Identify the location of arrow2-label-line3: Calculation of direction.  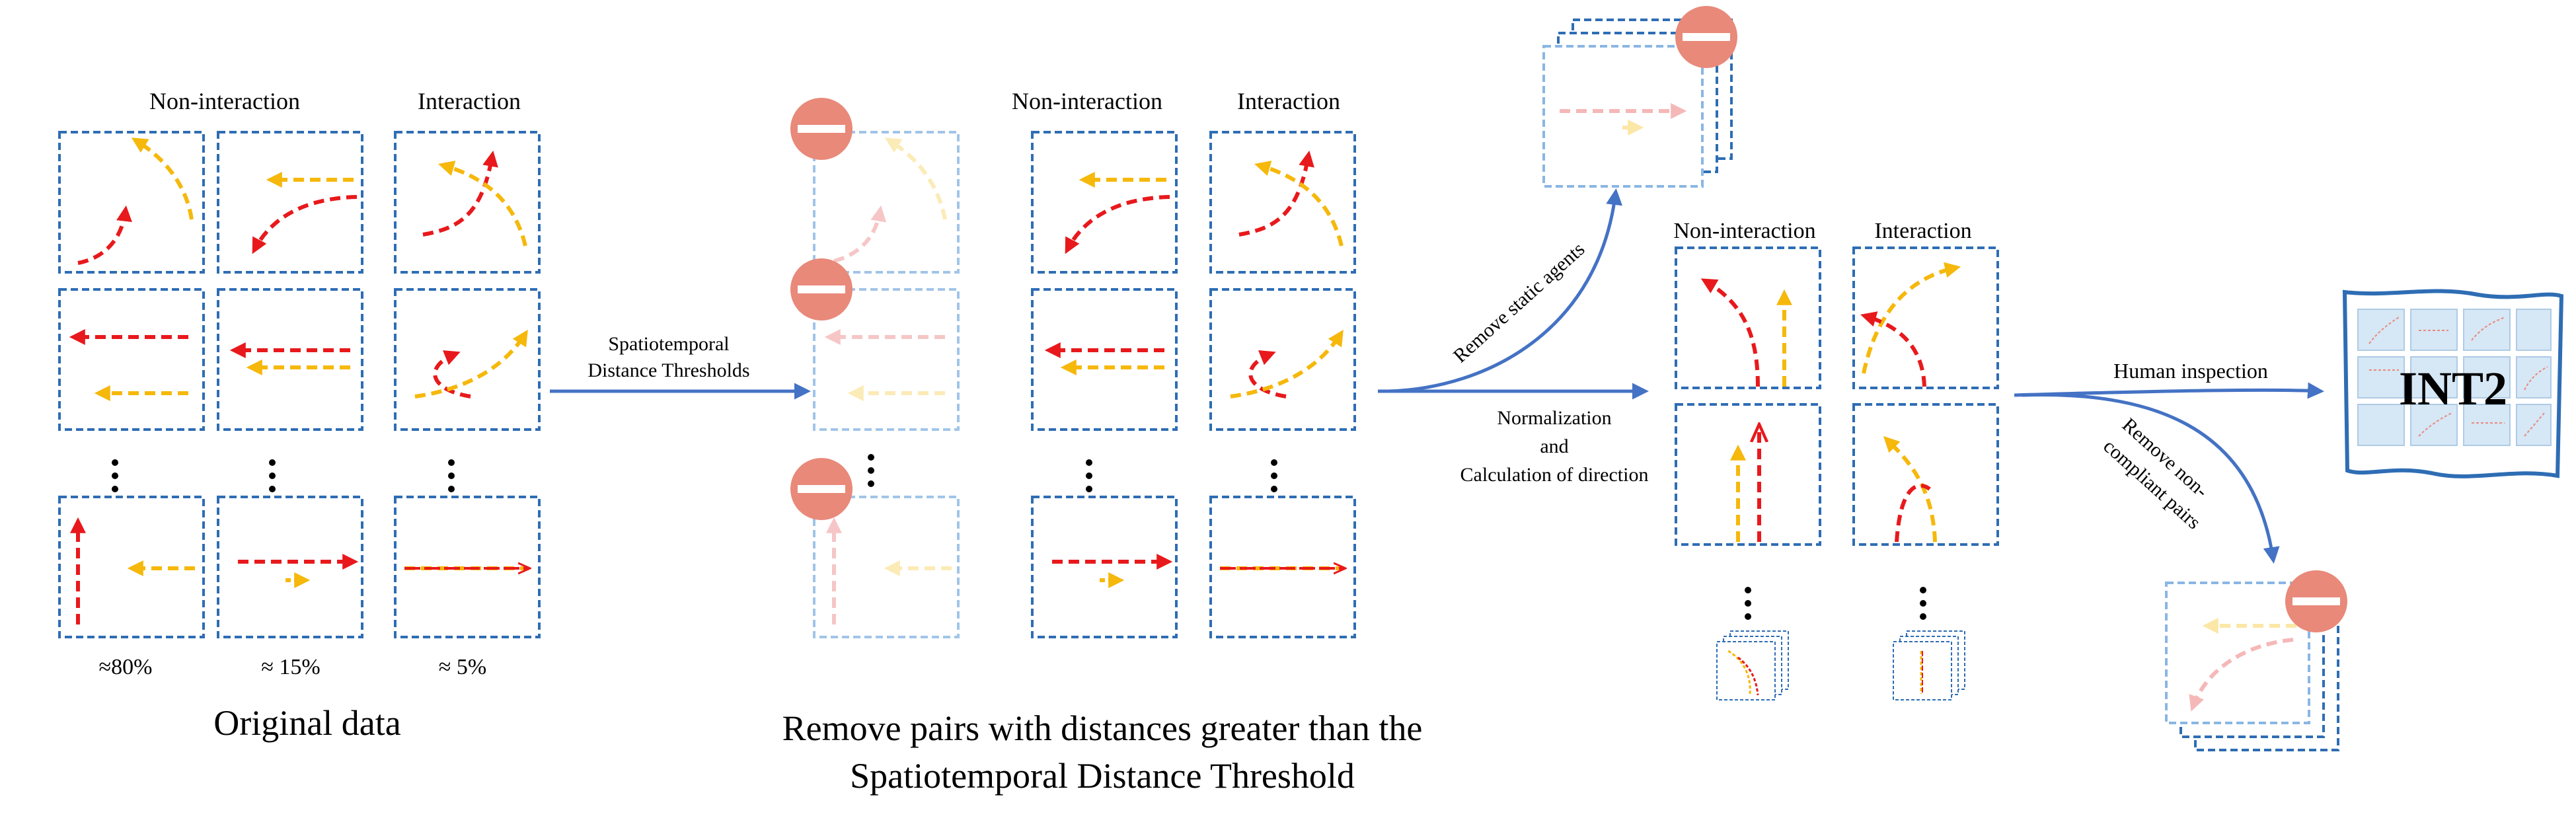
(1555, 475).